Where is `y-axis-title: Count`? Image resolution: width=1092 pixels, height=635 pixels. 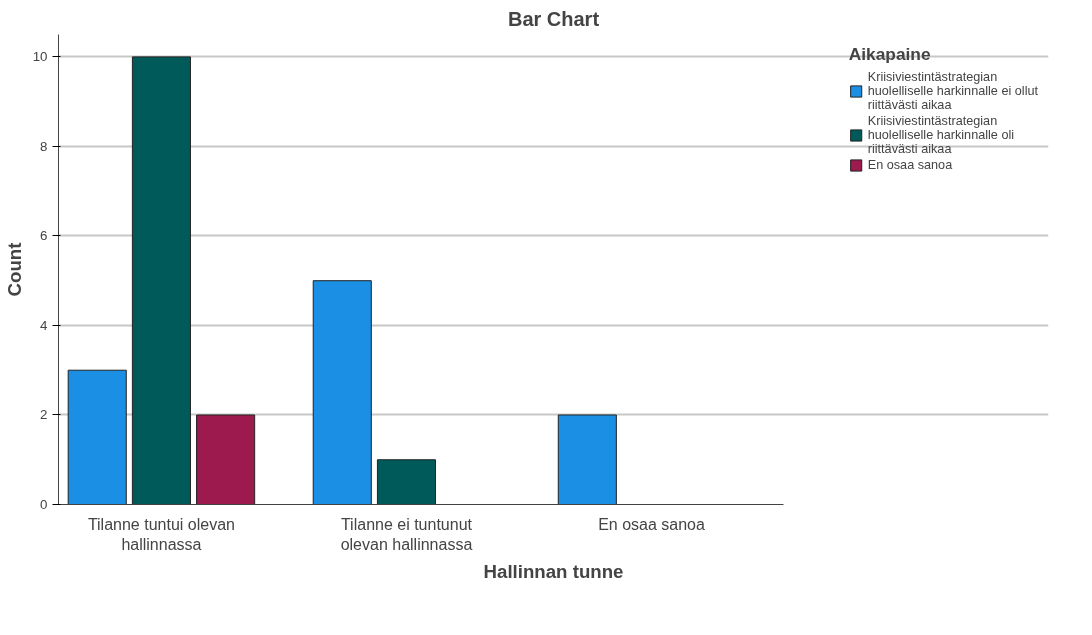 y-axis-title: Count is located at coordinates (14, 269).